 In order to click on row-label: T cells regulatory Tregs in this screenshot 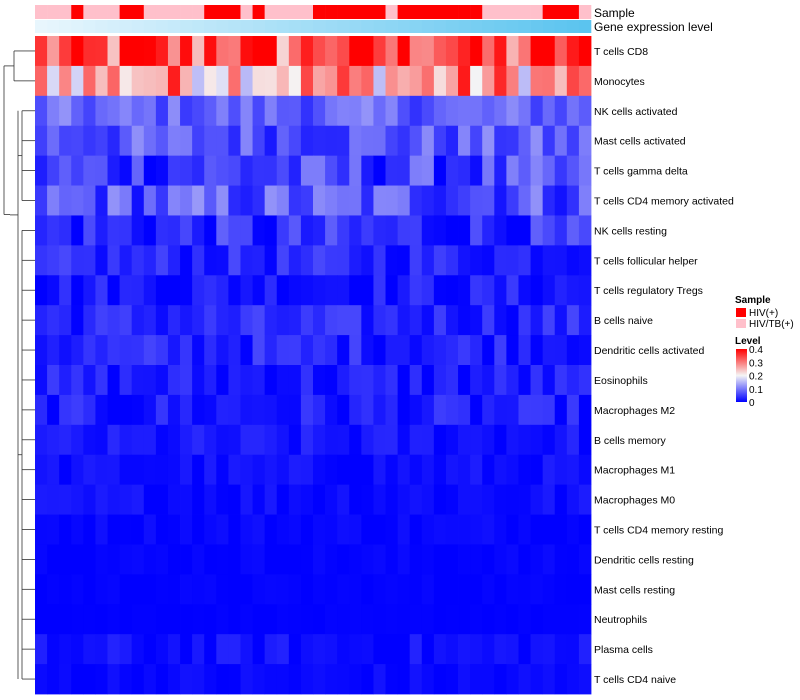, I will do `click(648, 291)`.